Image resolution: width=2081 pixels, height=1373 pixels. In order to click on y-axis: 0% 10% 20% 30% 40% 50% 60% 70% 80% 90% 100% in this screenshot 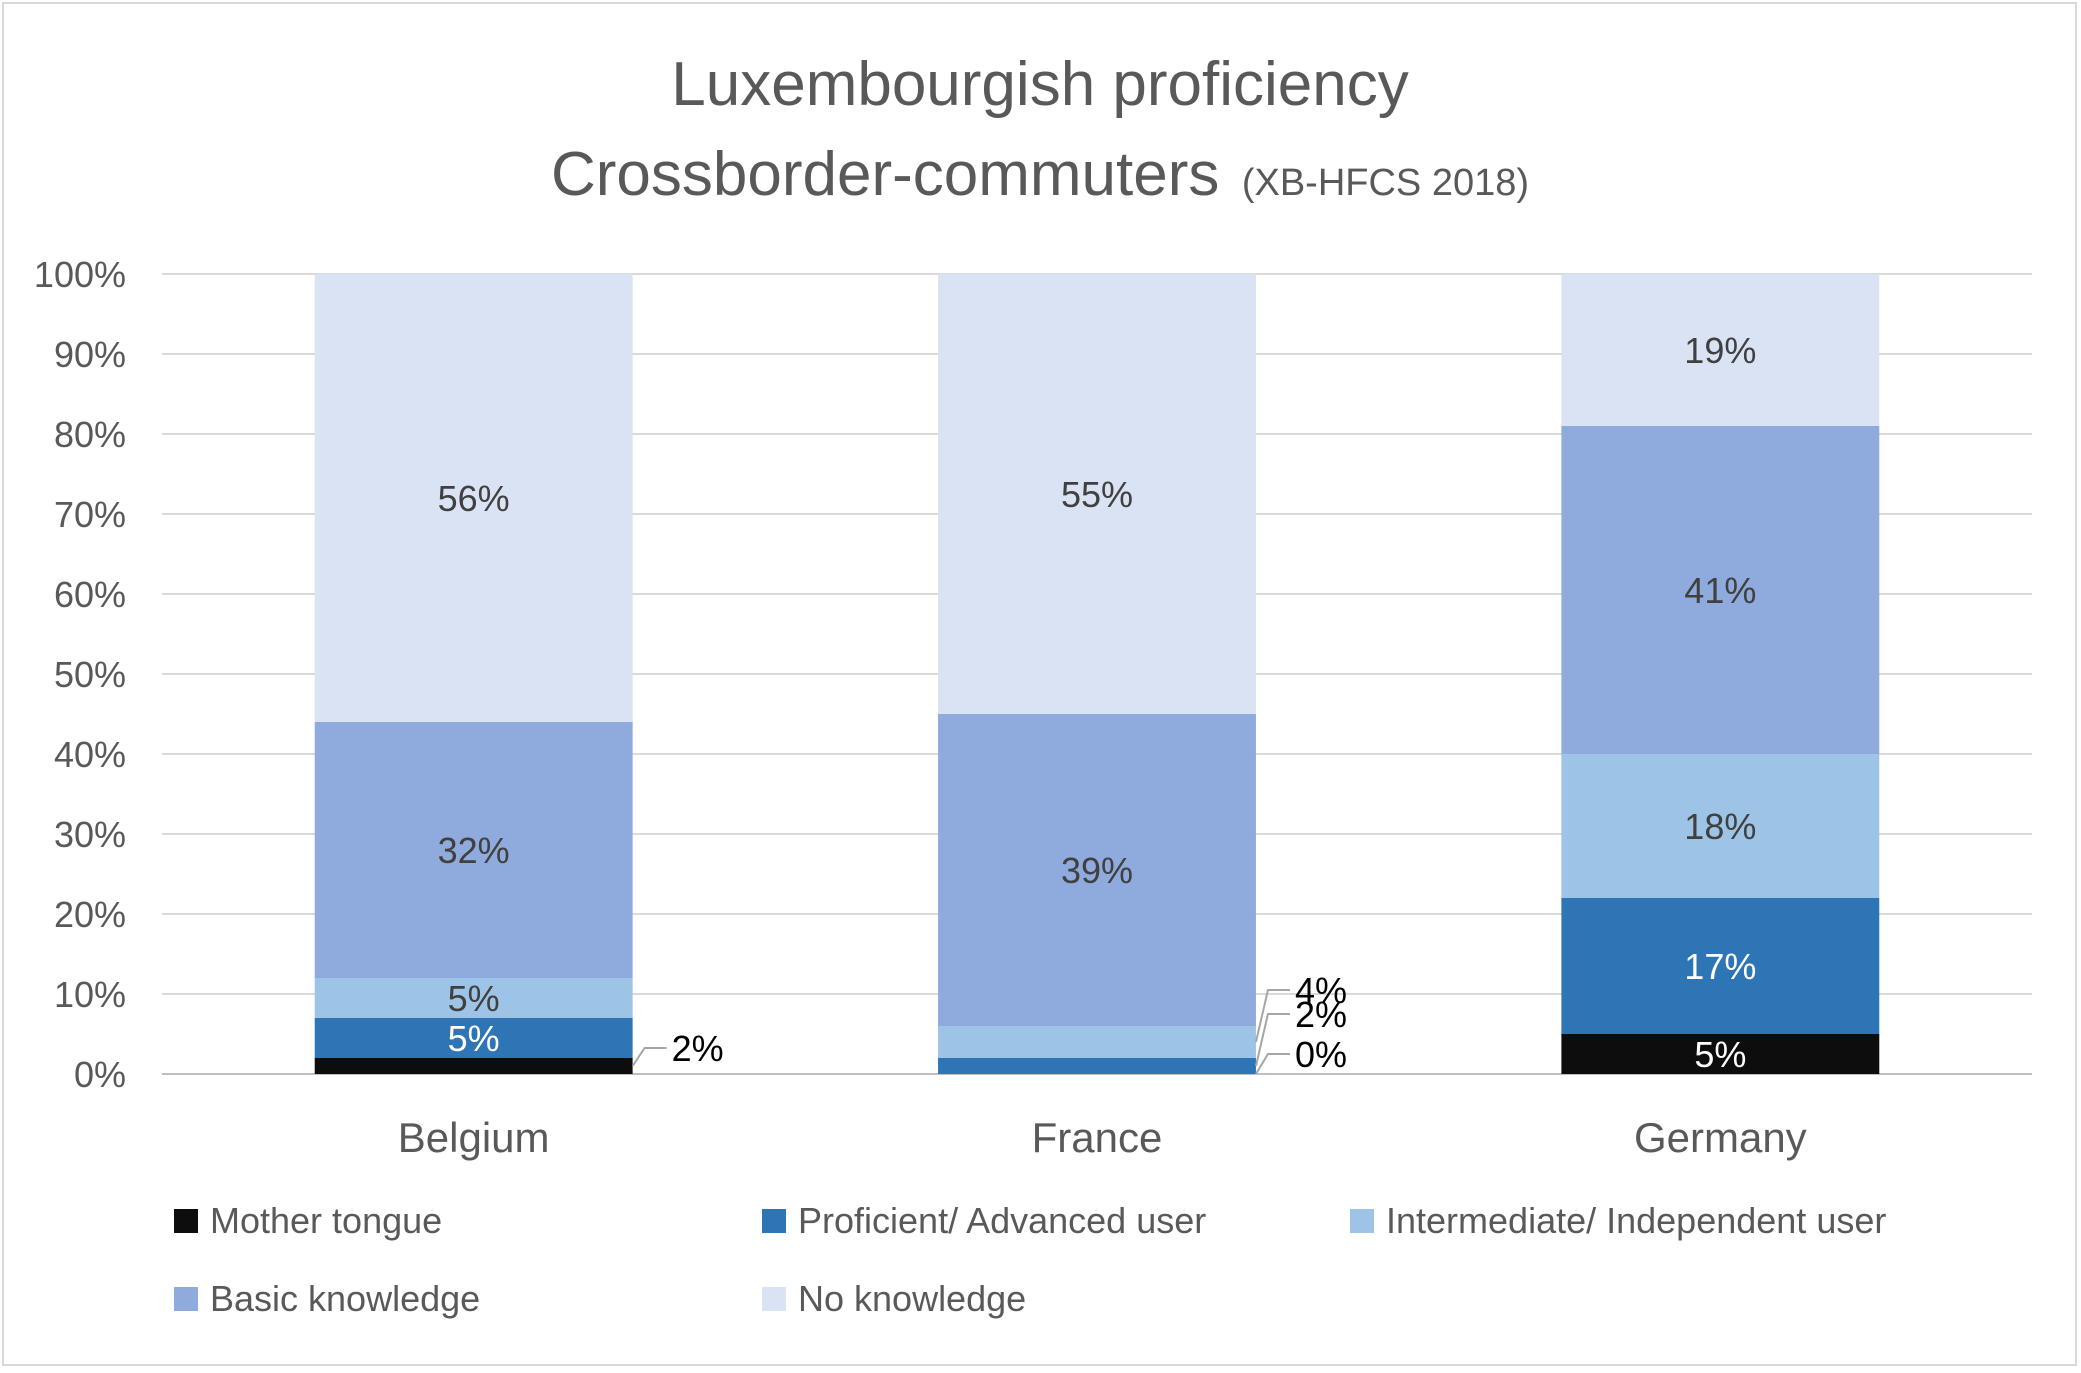, I will do `click(80, 674)`.